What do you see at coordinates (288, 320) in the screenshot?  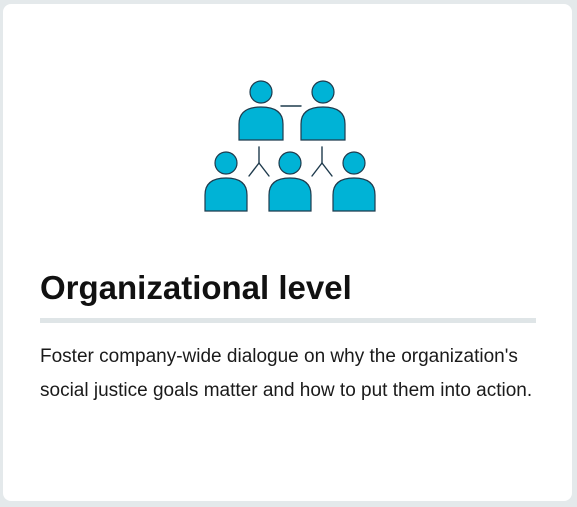 I see `divider` at bounding box center [288, 320].